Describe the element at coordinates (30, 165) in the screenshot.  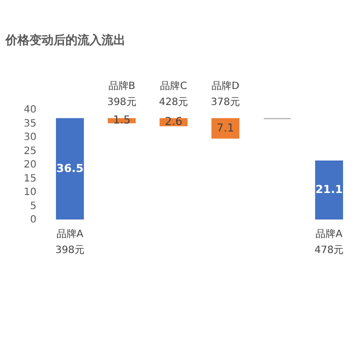
I see `y-tick-label: 20` at that location.